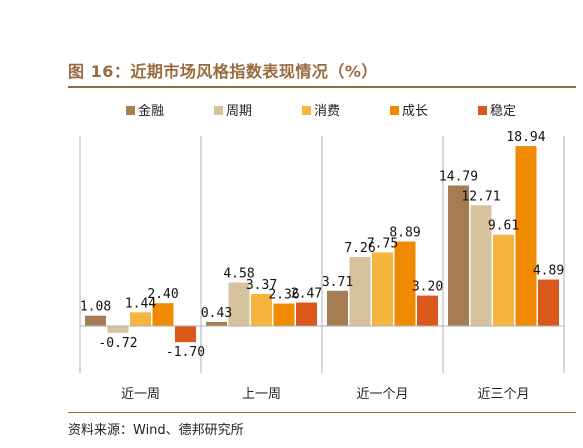  I want to click on value-label-5-4: 4.89, so click(548, 271).